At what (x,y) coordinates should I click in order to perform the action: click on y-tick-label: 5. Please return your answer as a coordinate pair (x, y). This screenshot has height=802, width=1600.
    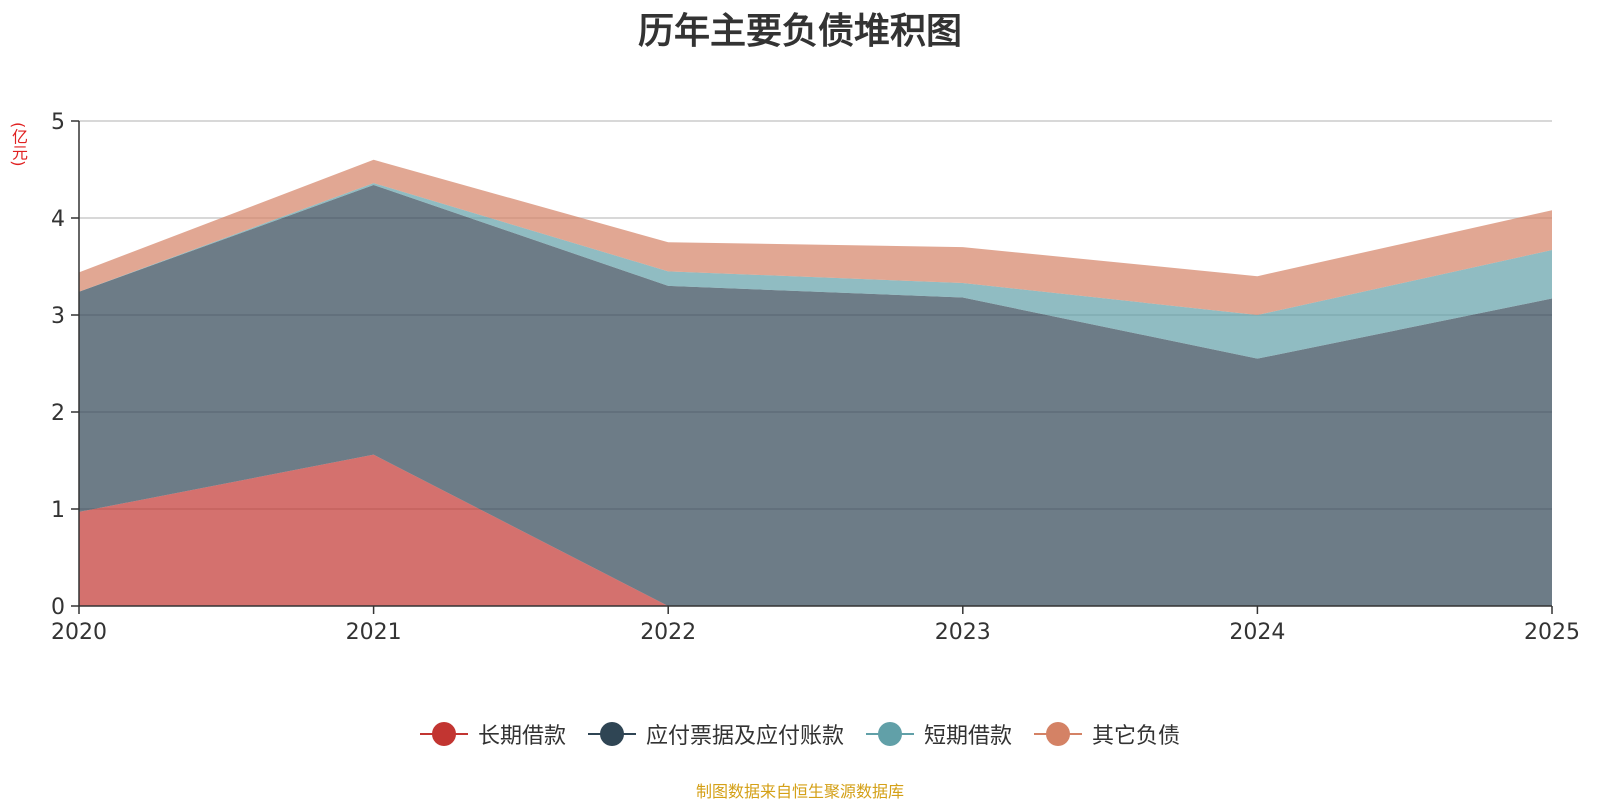
    Looking at the image, I should click on (58, 122).